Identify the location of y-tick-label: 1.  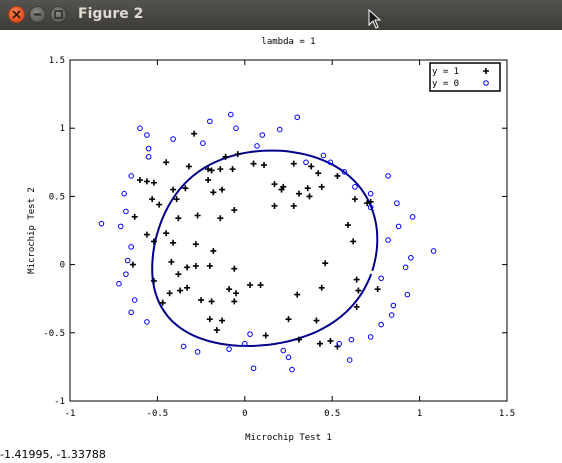
(62, 129).